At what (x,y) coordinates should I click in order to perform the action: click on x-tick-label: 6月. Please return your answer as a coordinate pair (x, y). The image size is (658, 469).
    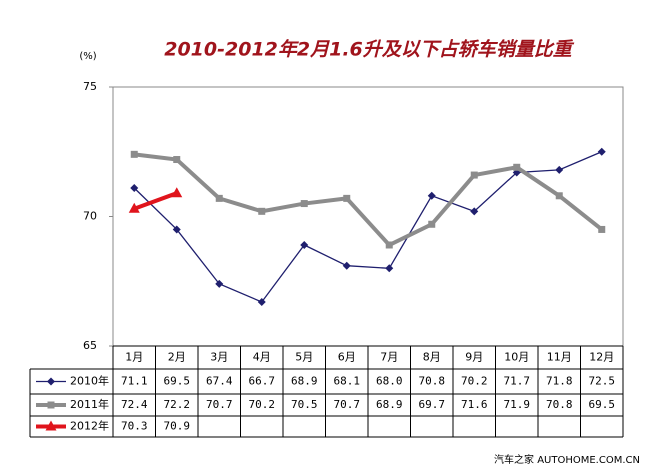
    Looking at the image, I should click on (347, 357).